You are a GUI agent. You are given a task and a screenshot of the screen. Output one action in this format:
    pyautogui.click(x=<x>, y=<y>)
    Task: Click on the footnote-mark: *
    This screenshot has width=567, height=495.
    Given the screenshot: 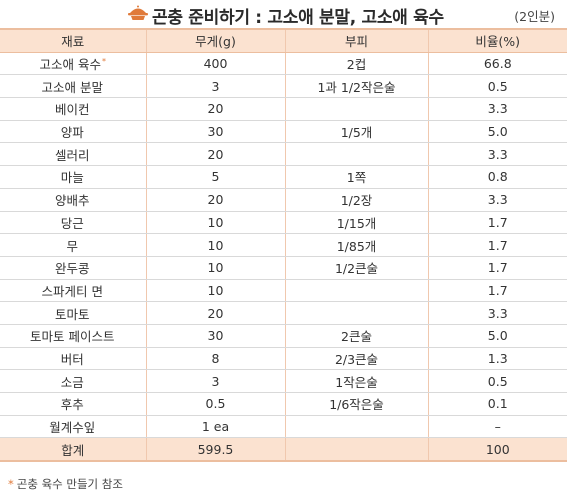 What is the action you would take?
    pyautogui.click(x=11, y=484)
    